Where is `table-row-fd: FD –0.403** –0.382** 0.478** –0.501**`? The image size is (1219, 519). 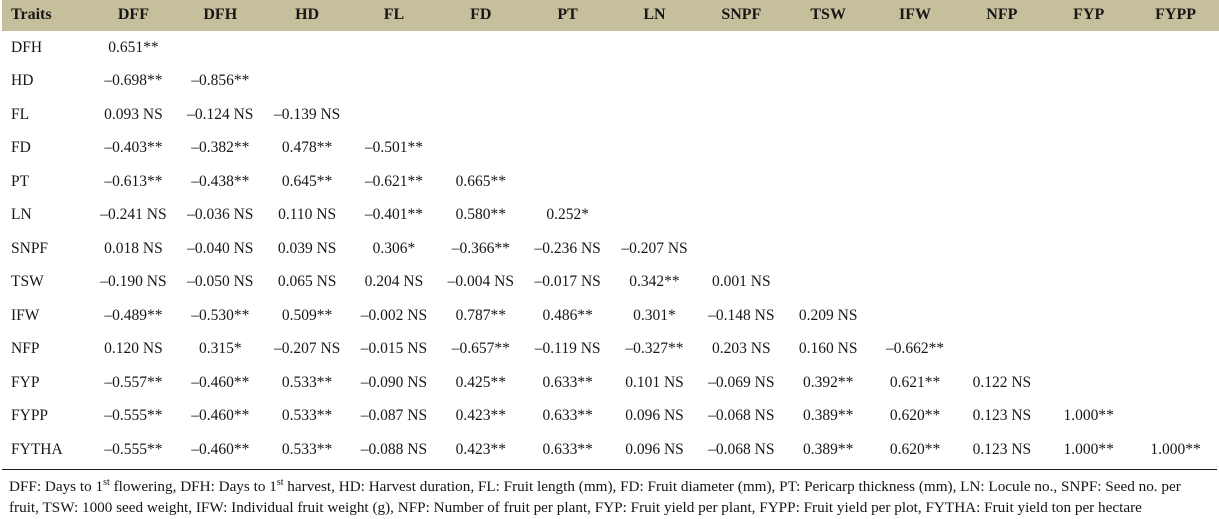 table-row-fd: FD –0.403** –0.382** 0.478** –0.501** is located at coordinates (610, 149).